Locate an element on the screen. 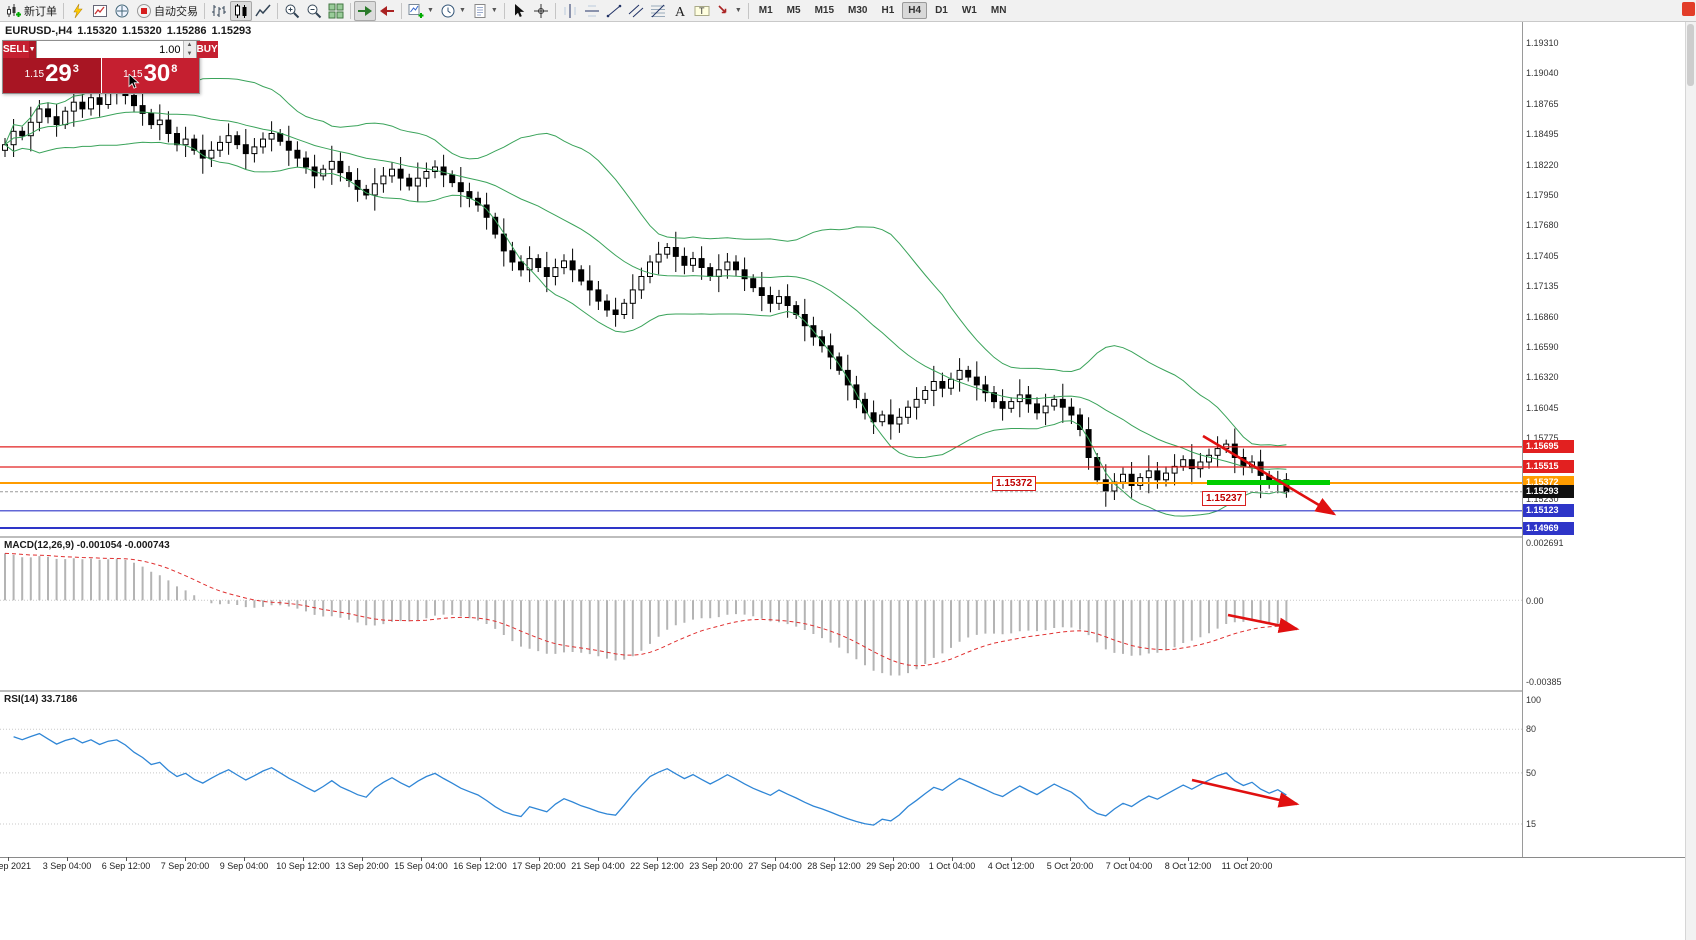 This screenshot has width=1696, height=940. text-label-button: T is located at coordinates (702, 11).